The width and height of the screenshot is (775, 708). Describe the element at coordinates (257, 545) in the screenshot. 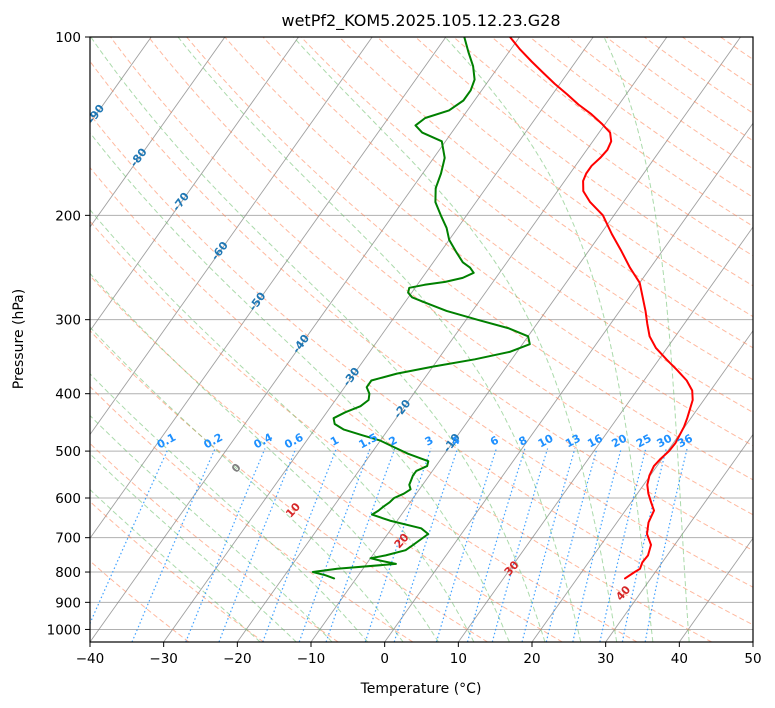

I see `mixing-ratio-line-0.6` at that location.